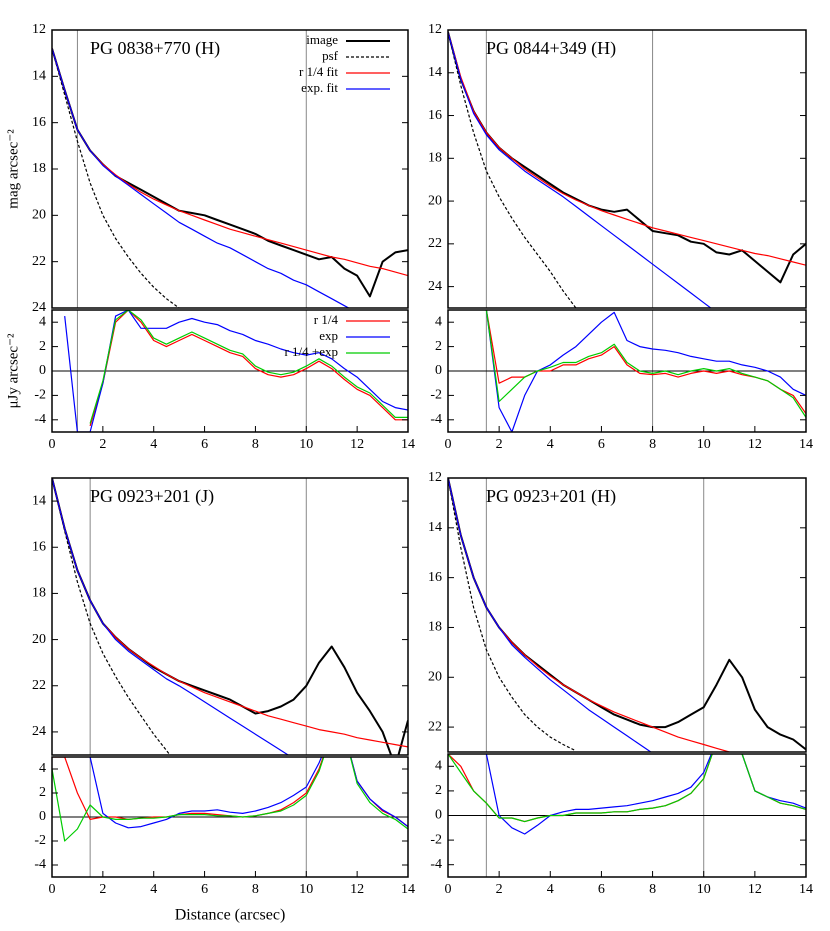 The image size is (830, 931). I want to click on y-axis-label: mag arcsec⁻², so click(13, 169).